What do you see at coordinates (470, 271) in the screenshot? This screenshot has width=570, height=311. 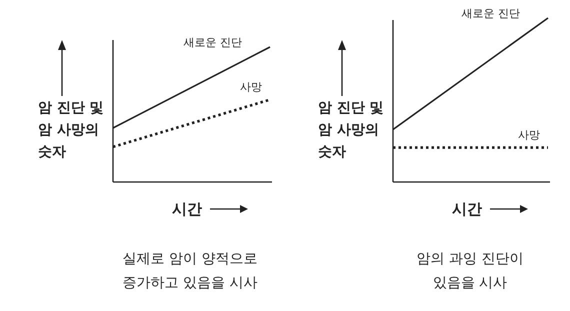 I see `text: 암의 과잉 진단이 있음을 시사` at bounding box center [470, 271].